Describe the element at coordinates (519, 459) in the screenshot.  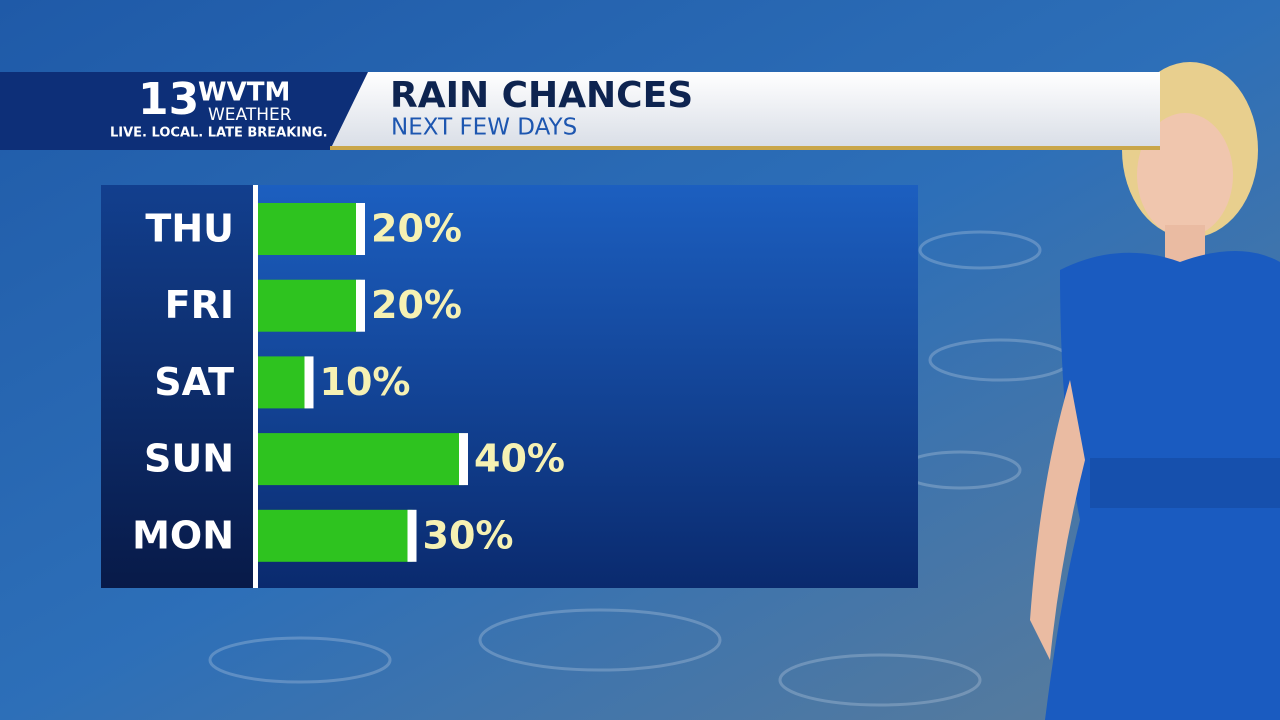
I see `value-label: 40%` at that location.